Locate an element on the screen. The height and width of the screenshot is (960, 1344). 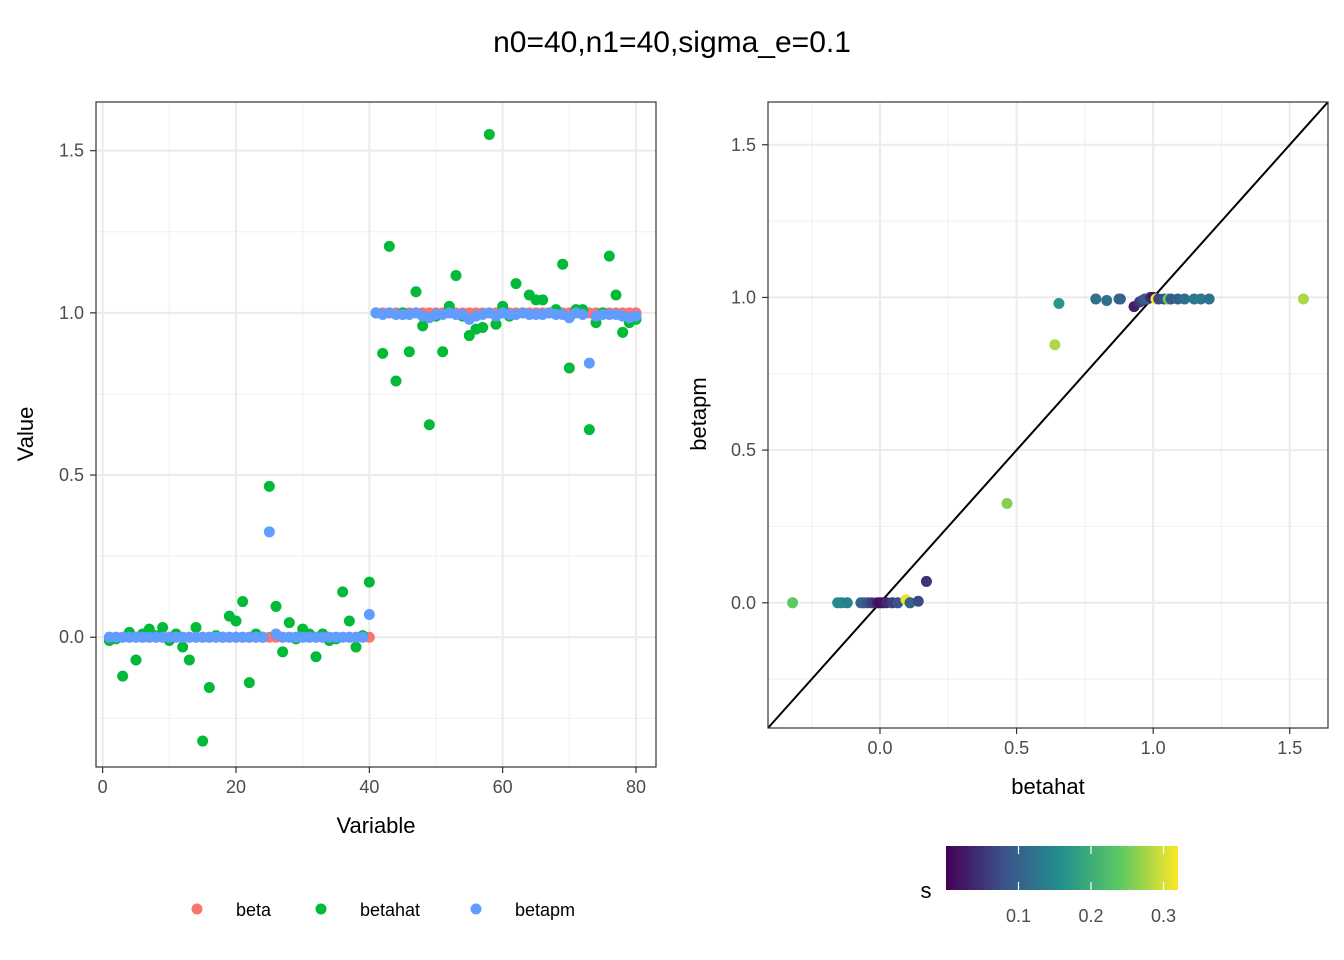
left-x-axis-label: Variable is located at coordinates (375, 825).